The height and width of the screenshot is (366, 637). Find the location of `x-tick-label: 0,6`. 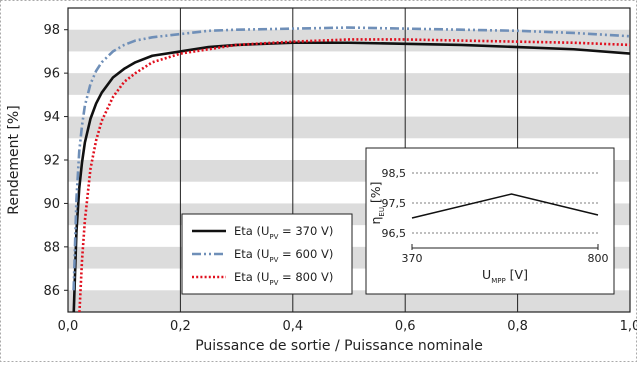

x-tick-label: 0,6 is located at coordinates (405, 326).